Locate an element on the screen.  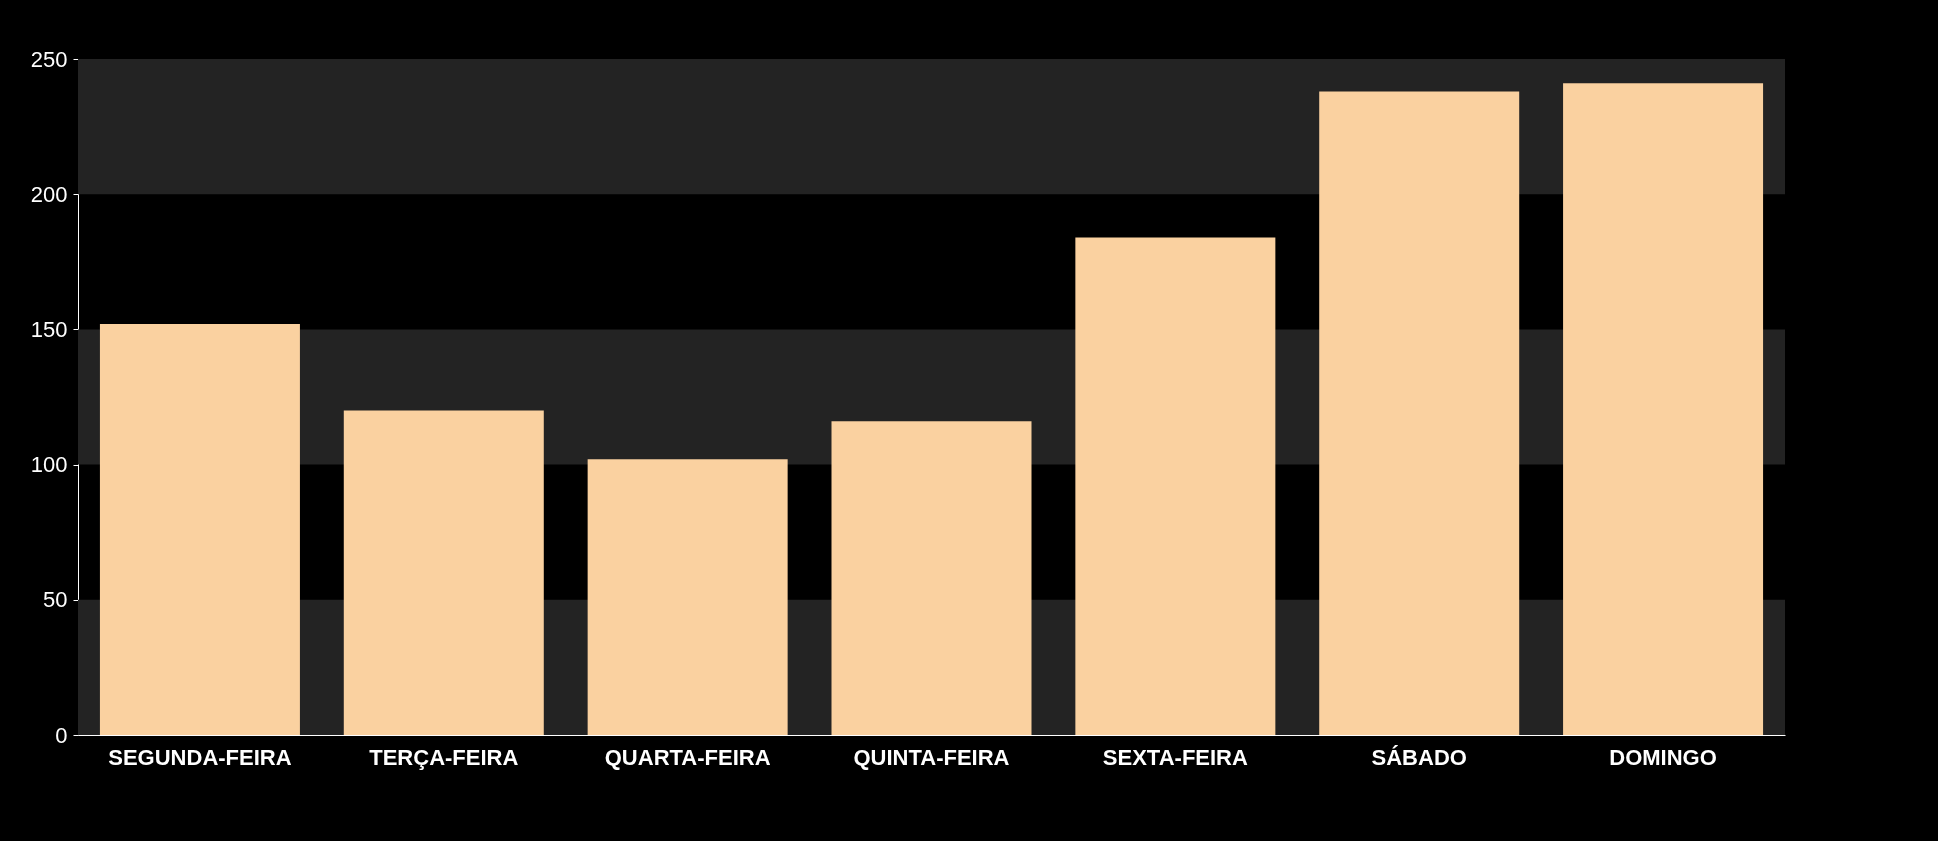
y-tick-label: 100 is located at coordinates (49, 465).